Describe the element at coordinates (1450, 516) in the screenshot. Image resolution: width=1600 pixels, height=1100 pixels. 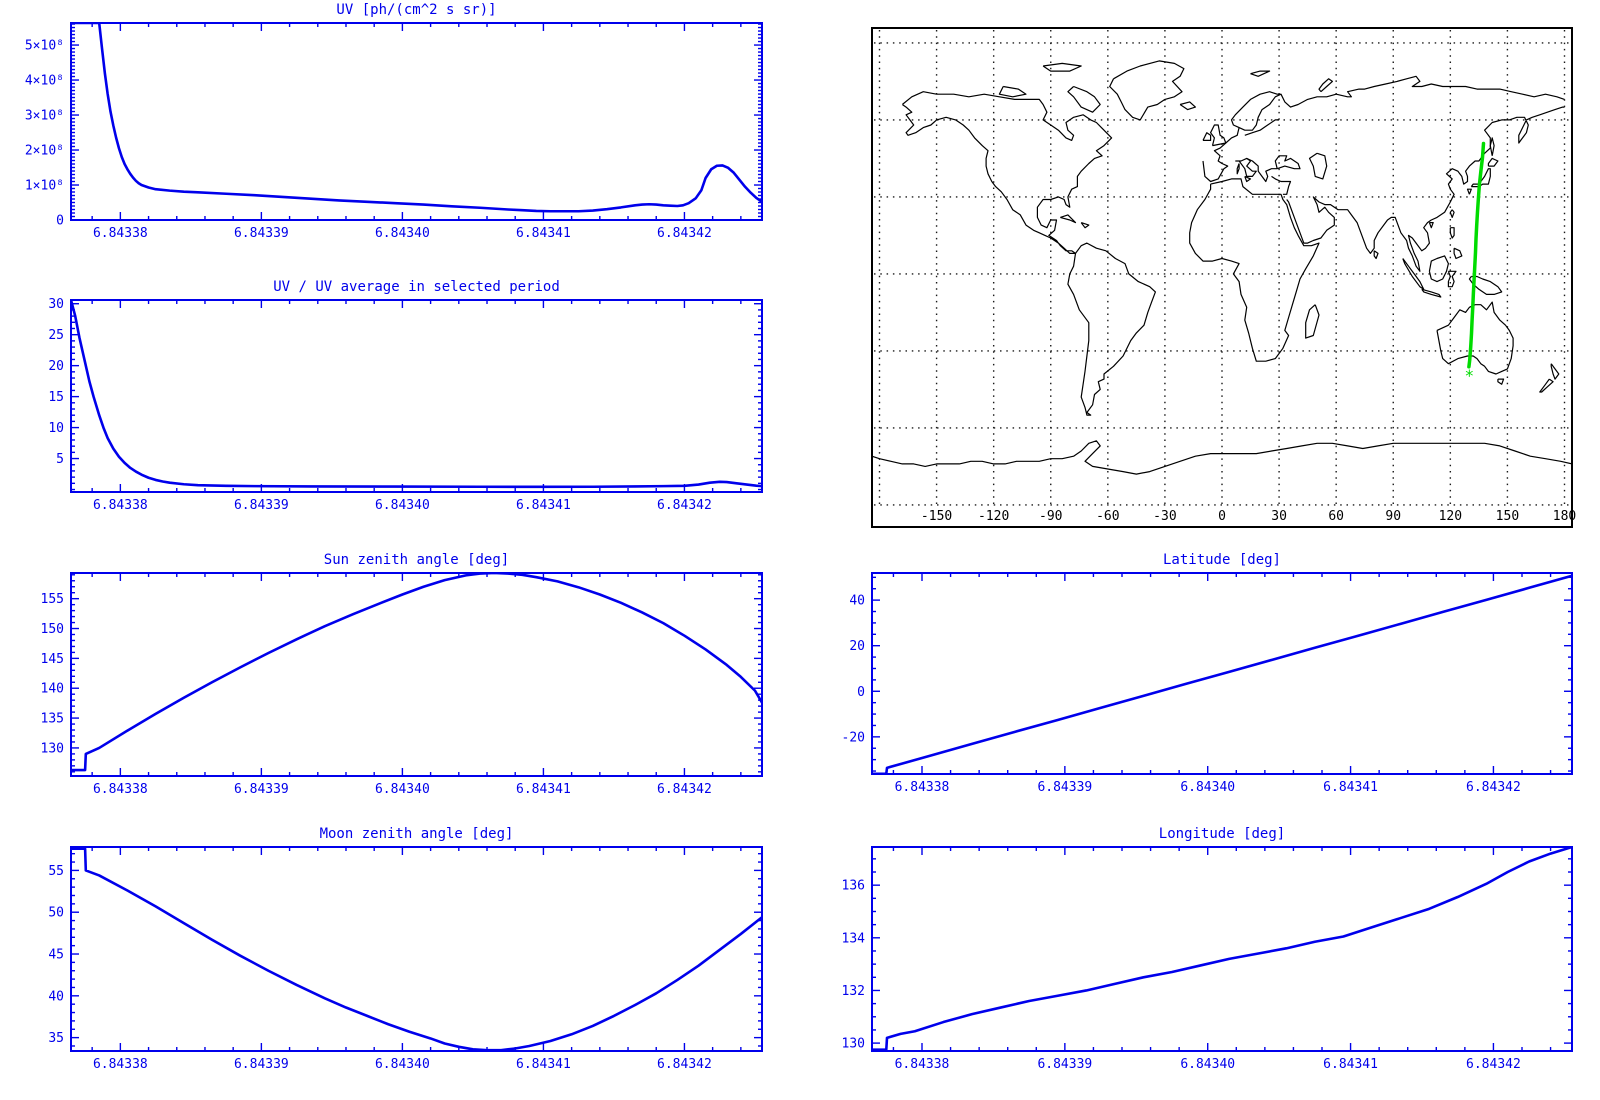
I see `map-lon-label: 120` at that location.